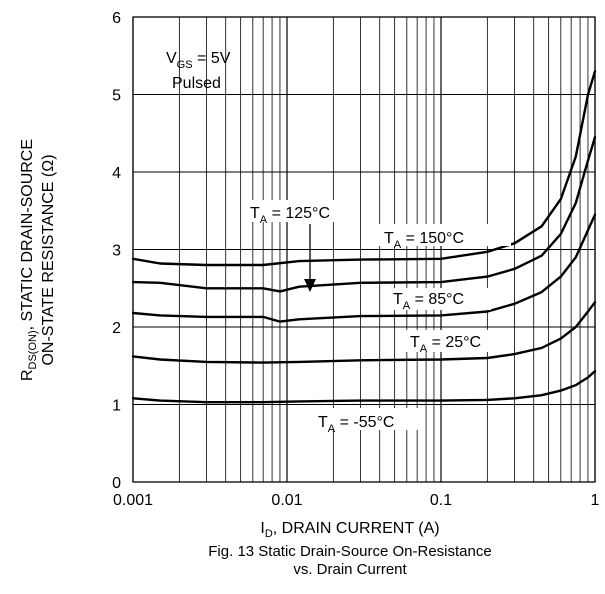 This screenshot has width=605, height=594. I want to click on x-tick-label: 0.001, so click(133, 500).